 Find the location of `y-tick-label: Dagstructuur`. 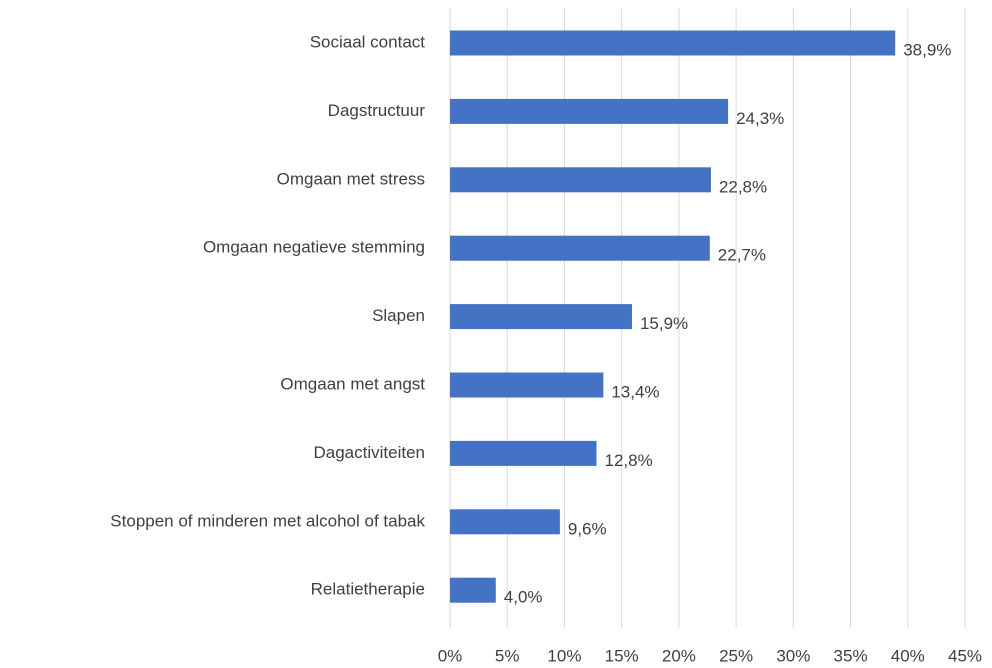

y-tick-label: Dagstructuur is located at coordinates (377, 110).